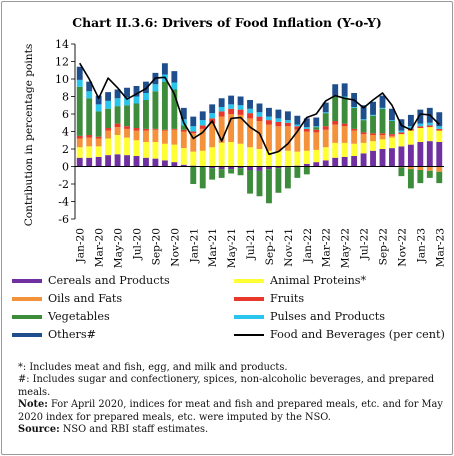 The image size is (454, 456). Describe the element at coordinates (365, 244) in the screenshot. I see `x-tick-label: Jul-22` at that location.